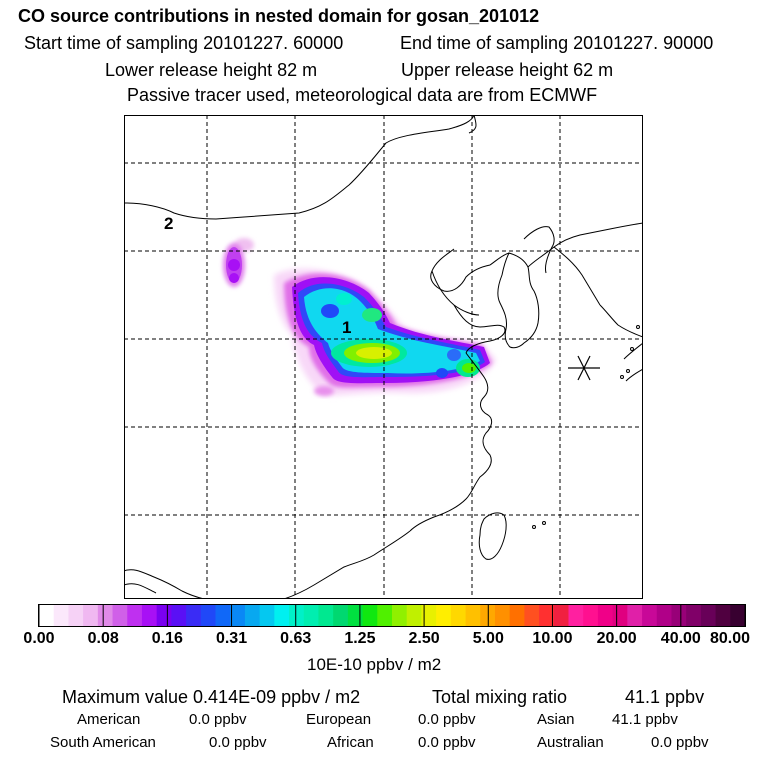 The width and height of the screenshot is (768, 768). What do you see at coordinates (507, 70) in the screenshot?
I see `upper-release-height-label: Upper release height 62 m` at bounding box center [507, 70].